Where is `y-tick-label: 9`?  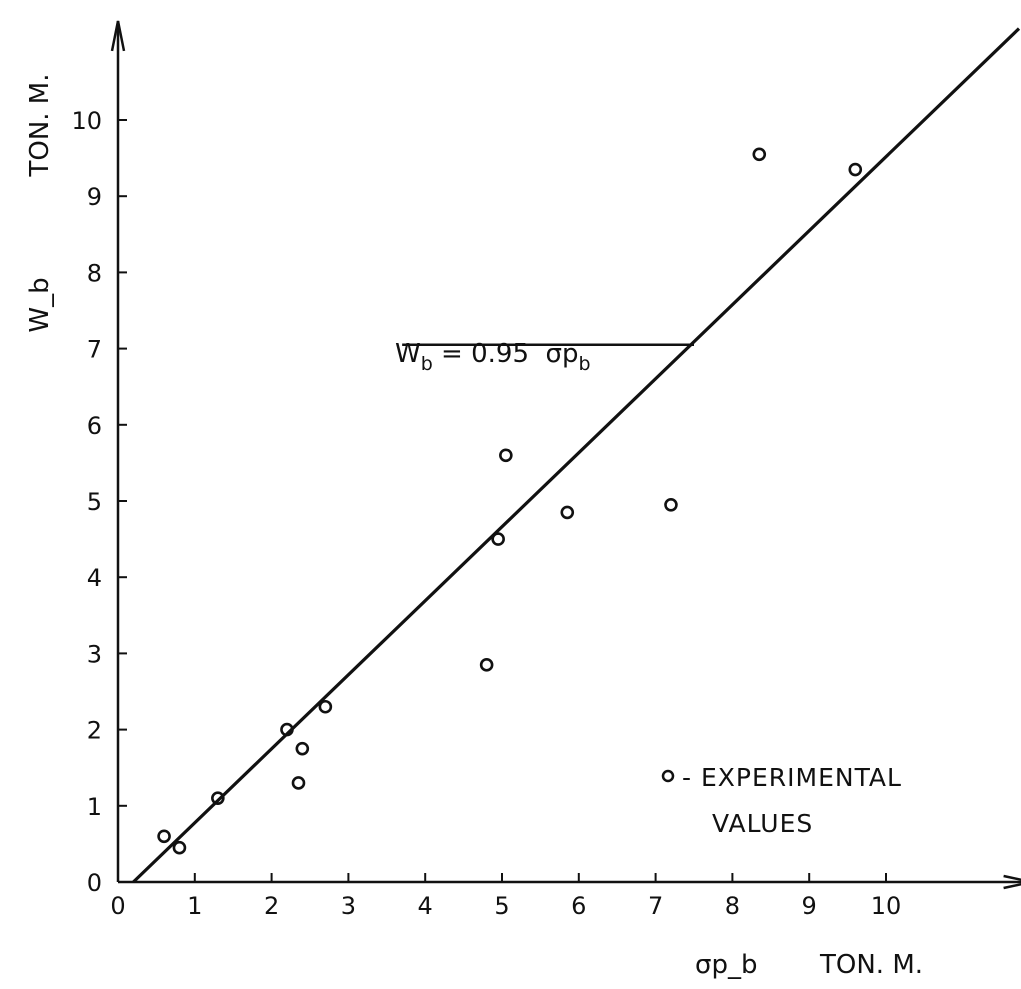 y-tick-label: 9 is located at coordinates (94, 197).